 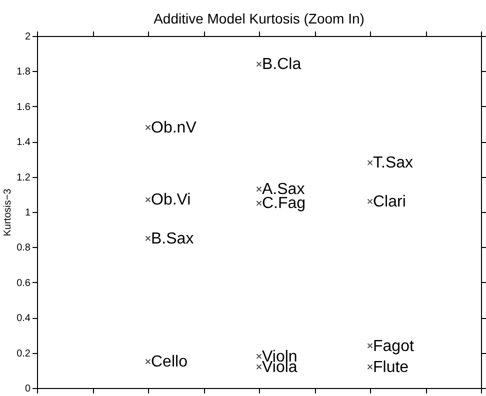 I want to click on series-label: T.Sax, so click(x=393, y=163).